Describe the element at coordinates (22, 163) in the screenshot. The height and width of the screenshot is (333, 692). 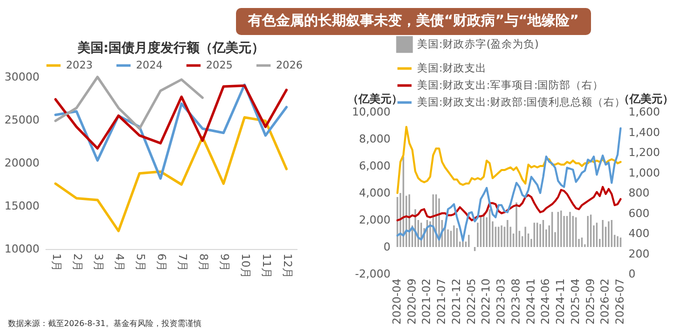
I see `y-tick-label: 20000` at that location.